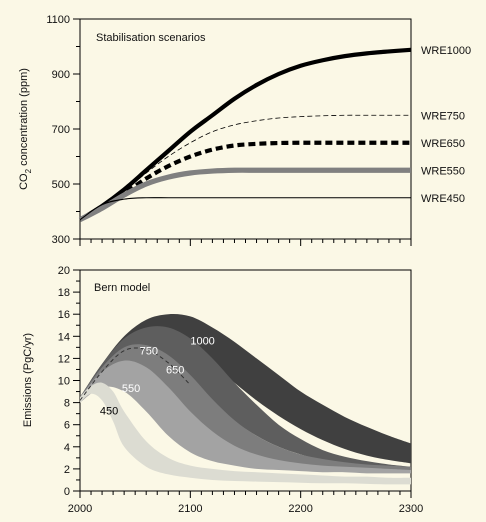 Image resolution: width=486 pixels, height=522 pixels. Describe the element at coordinates (61, 240) in the screenshot. I see `concentration-y-tick-label: 300` at that location.